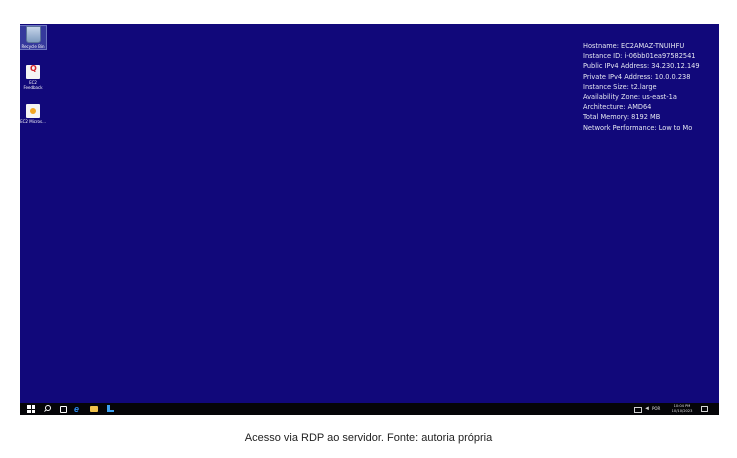  Describe the element at coordinates (638, 127) in the screenshot. I see `network-performance-text: Network Performance: Low to Mo` at that location.